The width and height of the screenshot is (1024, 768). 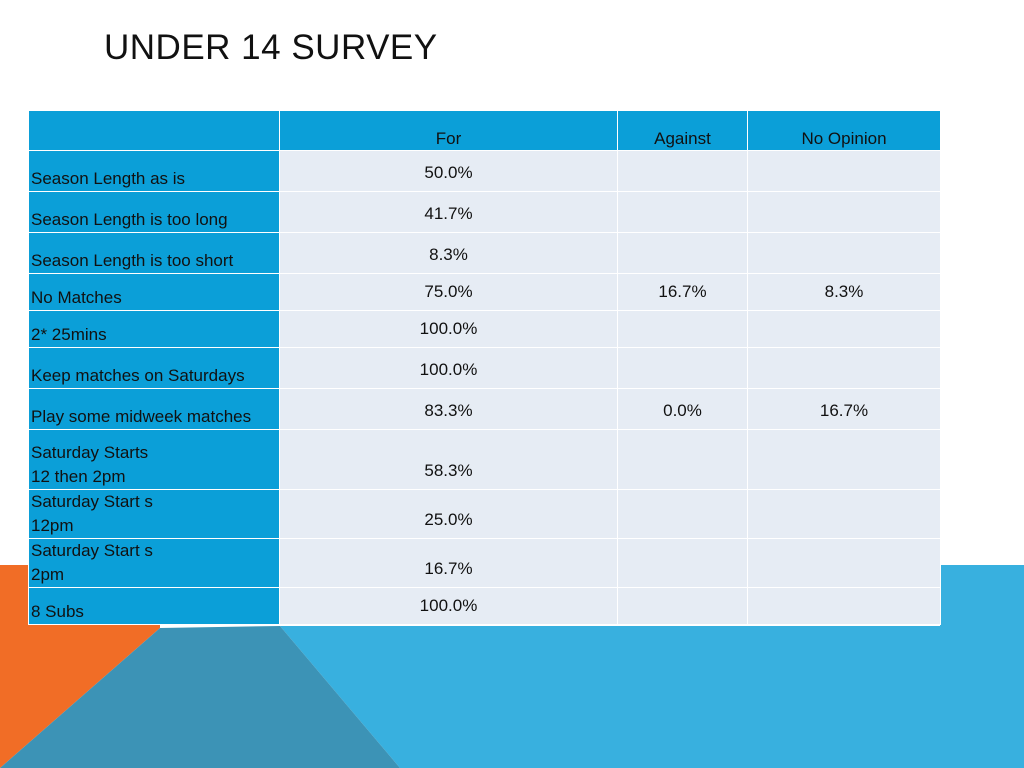 I want to click on table-row: Saturday Start s 2pm 16.7%, so click(x=484, y=563).